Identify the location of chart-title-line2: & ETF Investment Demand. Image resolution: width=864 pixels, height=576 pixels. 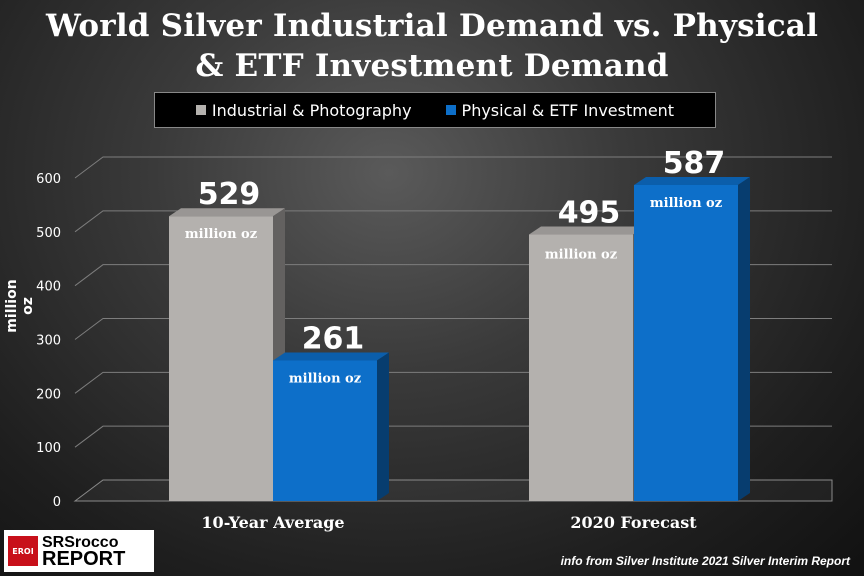
(432, 66).